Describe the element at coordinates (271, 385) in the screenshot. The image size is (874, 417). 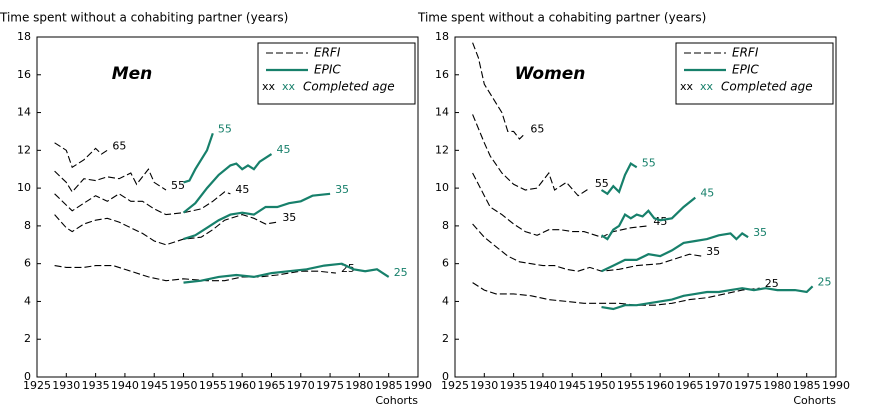
I see `x-tick-label: 1965` at that location.